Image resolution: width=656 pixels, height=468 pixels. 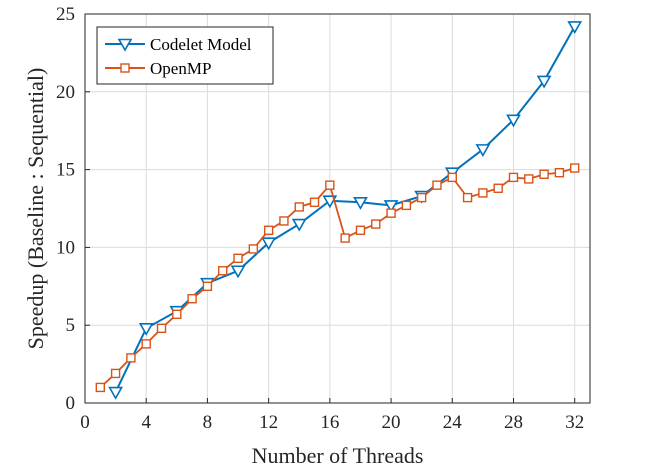 I want to click on legend-item: OpenMP, so click(x=158, y=68).